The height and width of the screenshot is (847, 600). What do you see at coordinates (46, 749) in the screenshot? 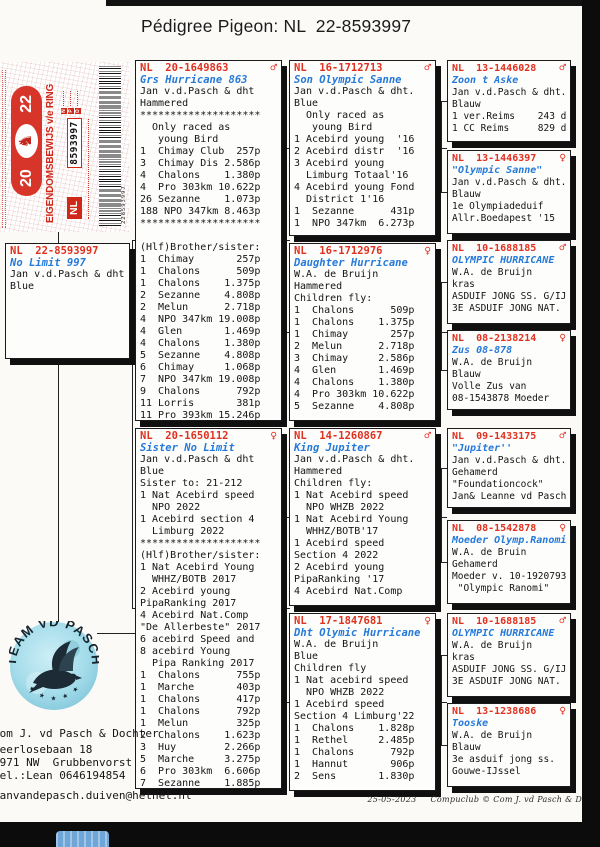
I see `owner-street: Meerlosebaan 18` at bounding box center [46, 749].